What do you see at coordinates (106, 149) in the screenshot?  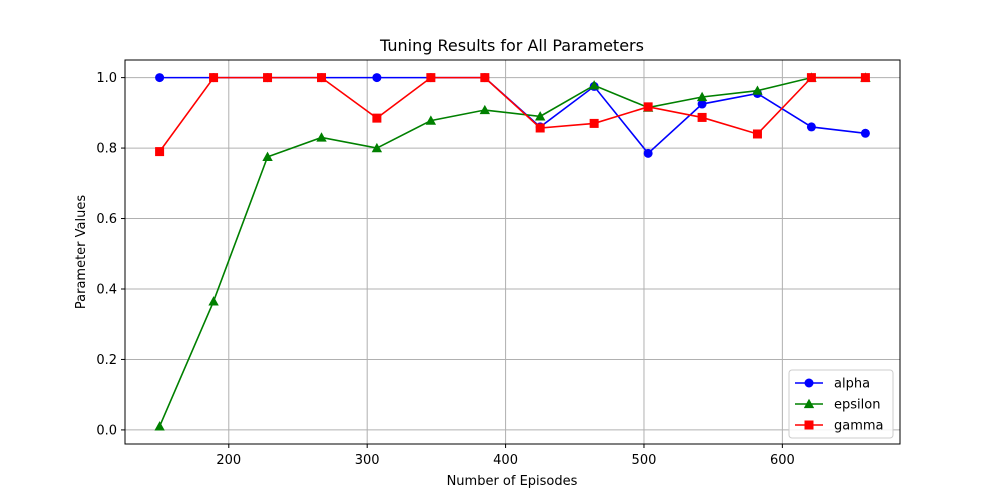 I see `y-tick-label: 0.8` at bounding box center [106, 149].